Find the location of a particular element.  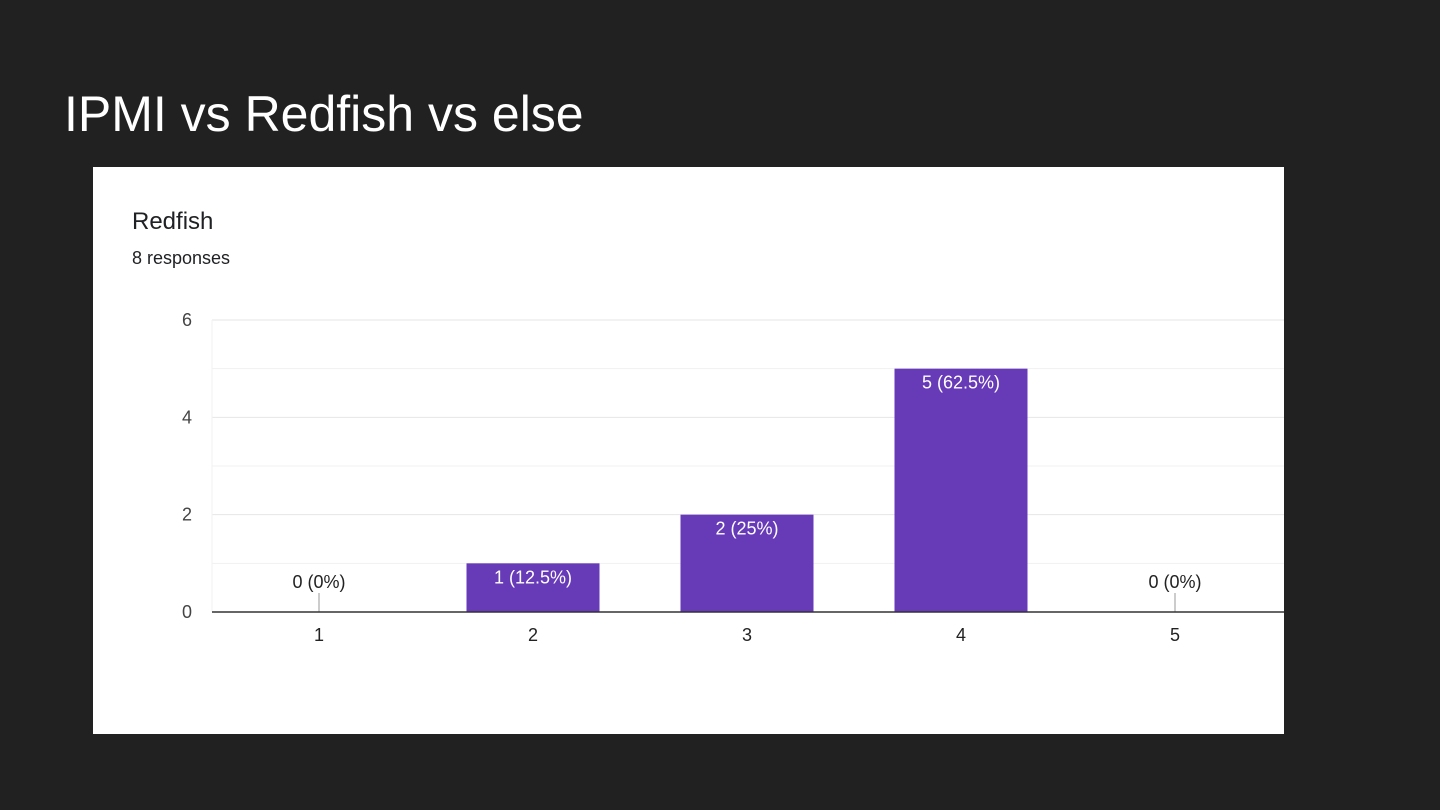

x-tick-label: 2 is located at coordinates (533, 635).